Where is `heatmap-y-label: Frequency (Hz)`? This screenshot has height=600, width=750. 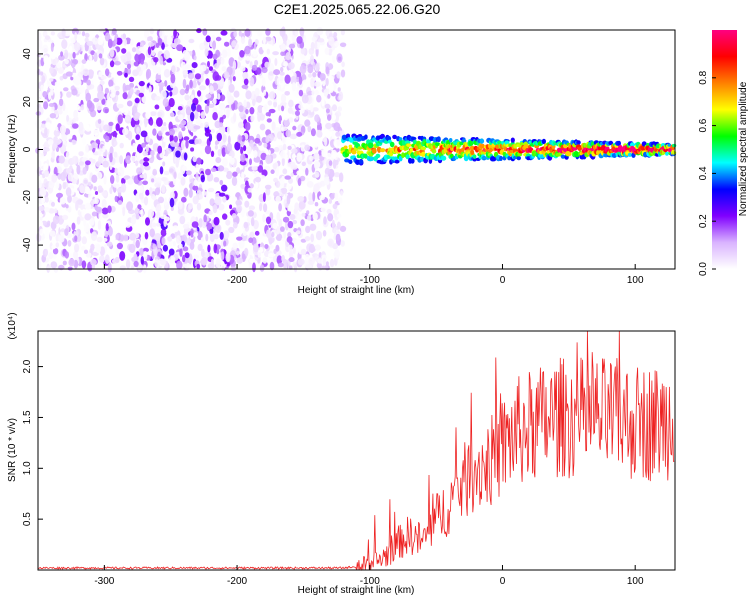 heatmap-y-label: Frequency (Hz) is located at coordinates (12, 149).